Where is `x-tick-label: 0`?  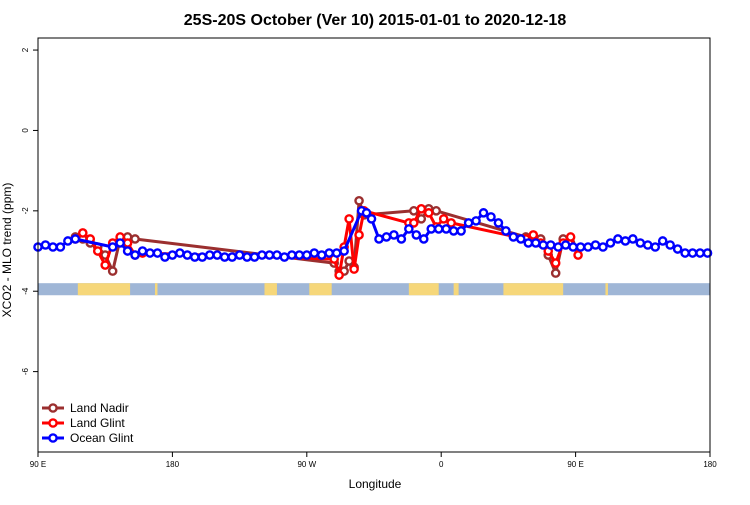
x-tick-label: 0 is located at coordinates (441, 464).